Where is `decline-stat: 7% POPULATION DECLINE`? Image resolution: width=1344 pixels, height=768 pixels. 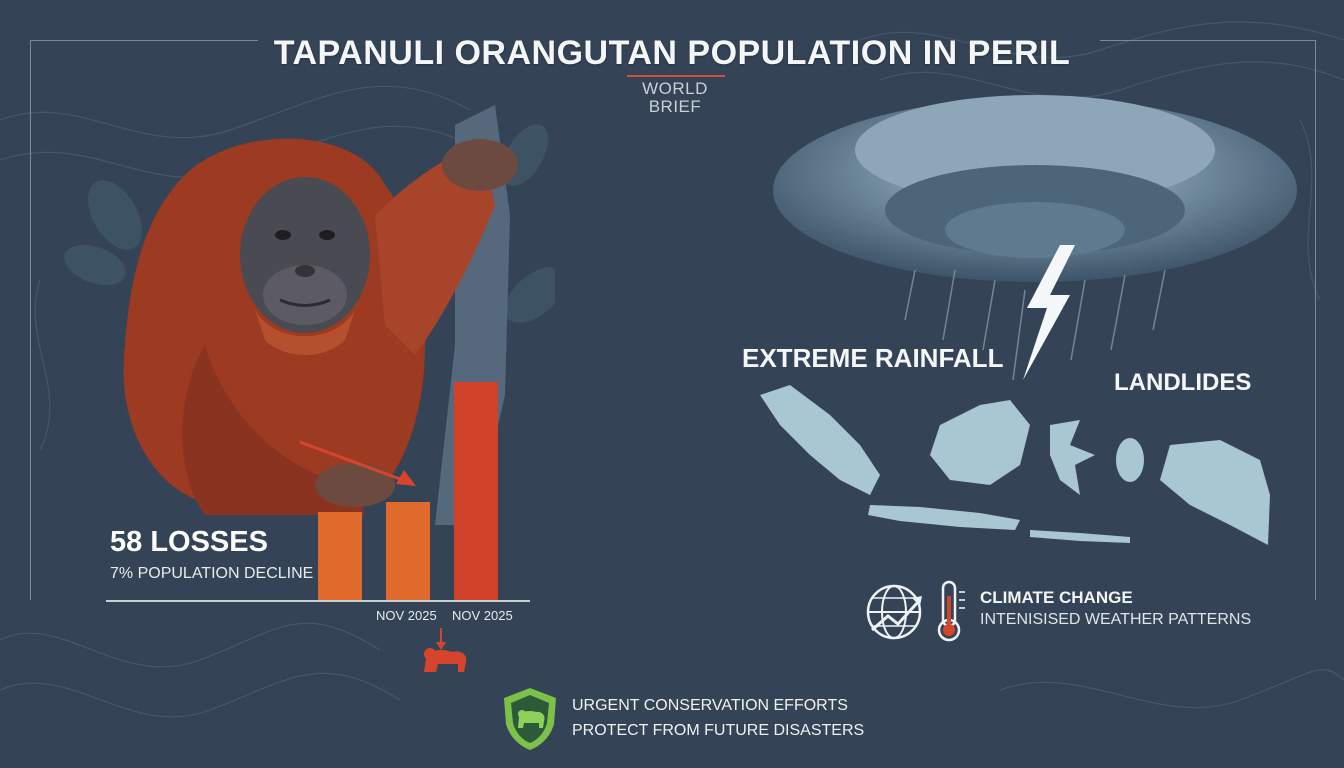
decline-stat: 7% POPULATION DECLINE is located at coordinates (212, 573).